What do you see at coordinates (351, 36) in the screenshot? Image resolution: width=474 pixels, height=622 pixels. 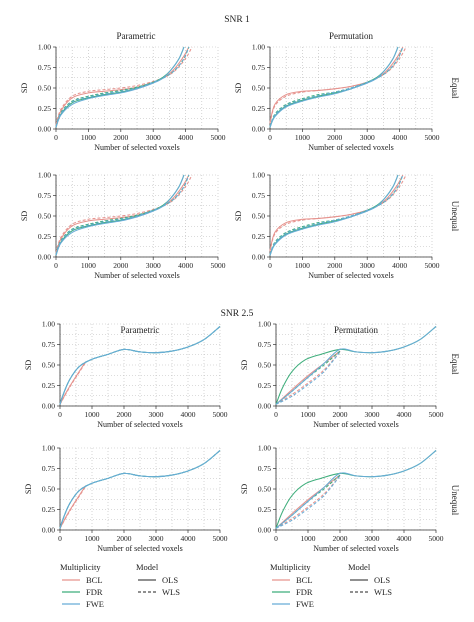 I see `column-title-permutation-snr1: Permutation` at bounding box center [351, 36].